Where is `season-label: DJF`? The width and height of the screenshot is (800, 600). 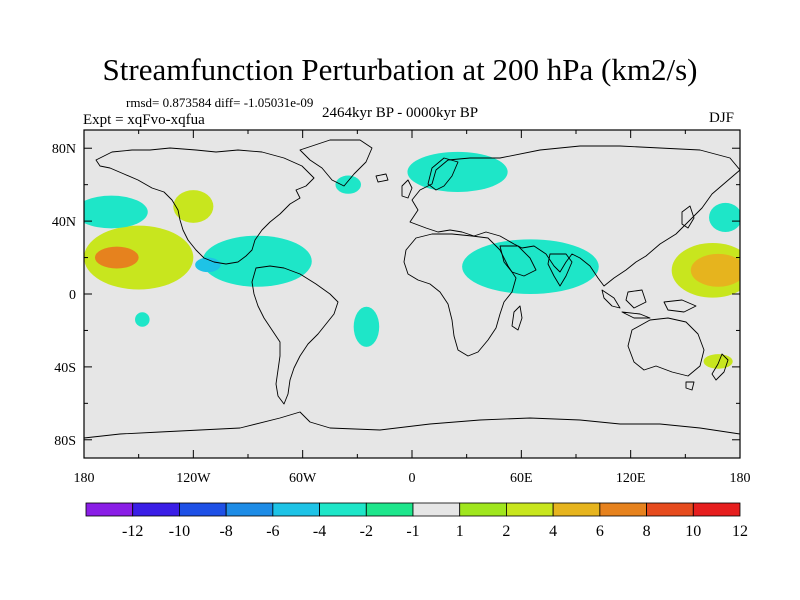
season-label: DJF is located at coordinates (722, 118).